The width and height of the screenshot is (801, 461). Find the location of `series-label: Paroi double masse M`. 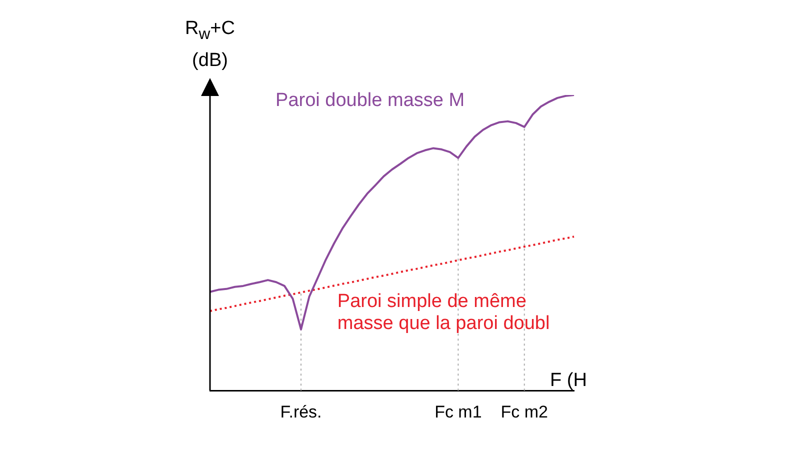

series-label: Paroi double masse M is located at coordinates (370, 101).